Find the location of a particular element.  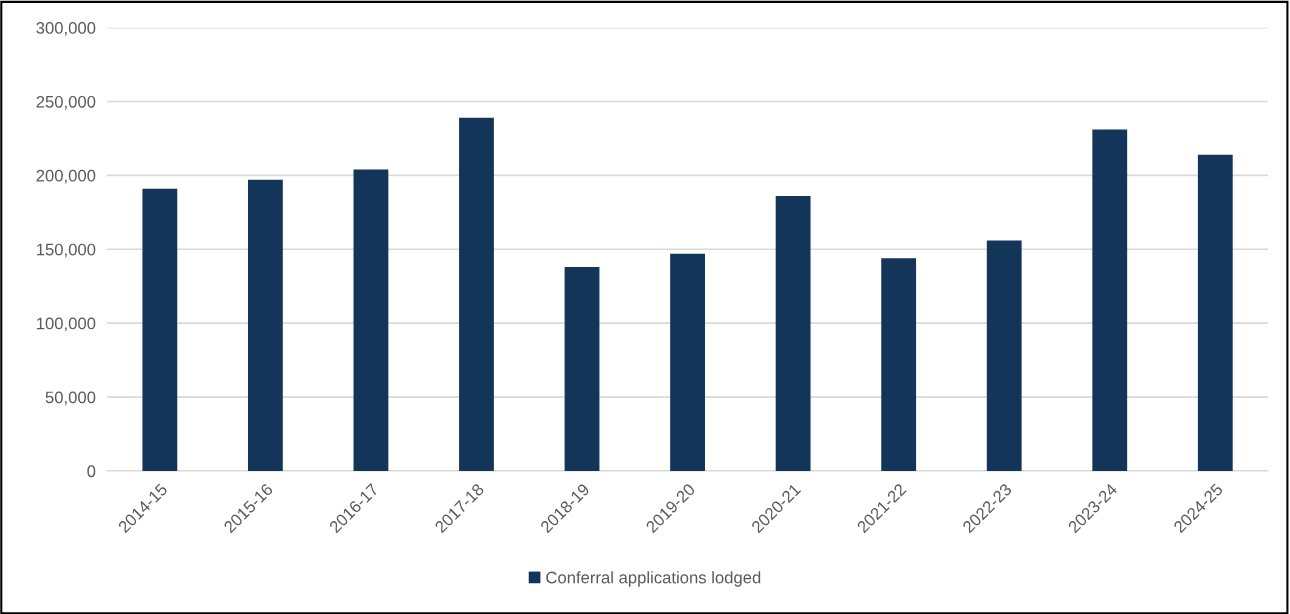

y-tick-label: 50,000 is located at coordinates (70, 398).